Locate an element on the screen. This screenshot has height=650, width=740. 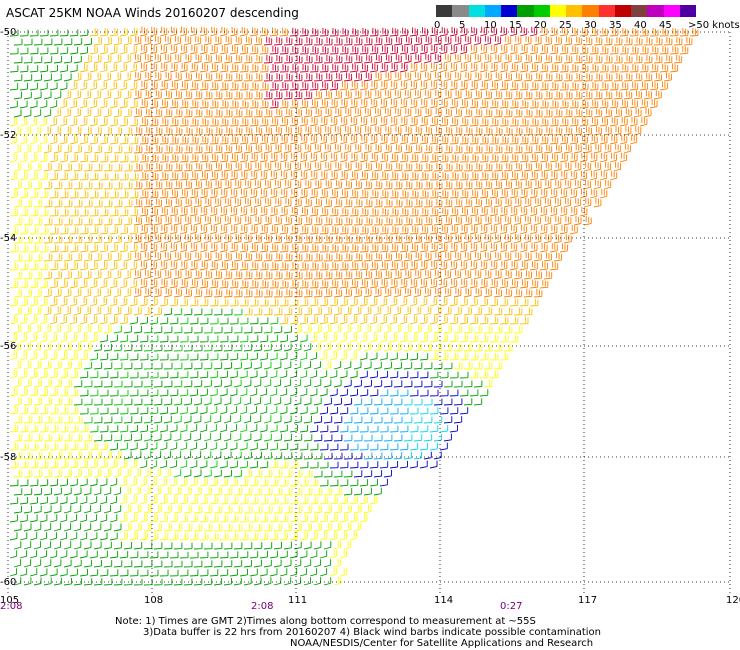
latitude-label: -52 is located at coordinates (8, 135).